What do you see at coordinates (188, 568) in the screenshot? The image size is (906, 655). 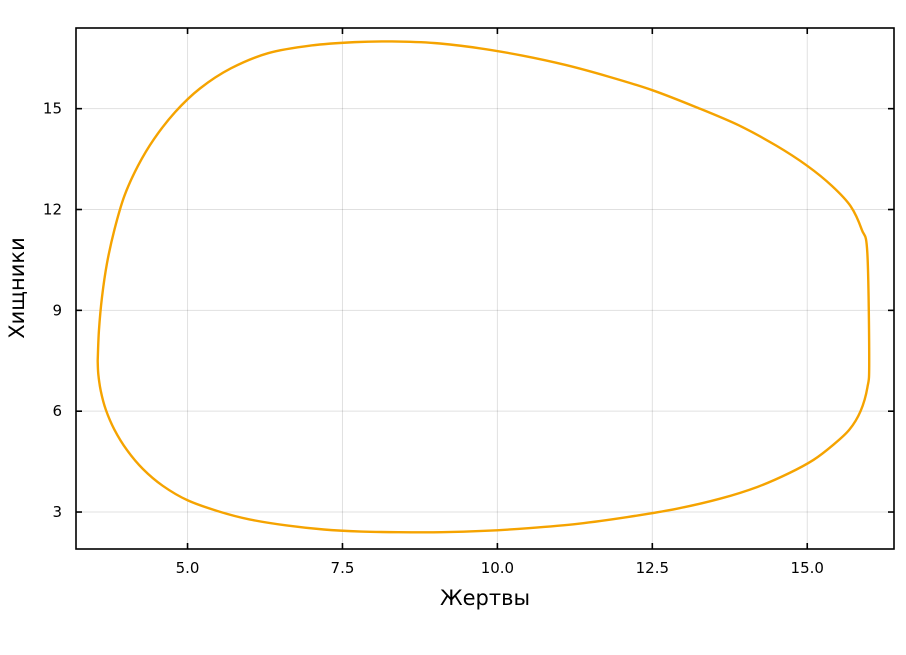 I see `x-tick-label: 5.0` at bounding box center [188, 568].